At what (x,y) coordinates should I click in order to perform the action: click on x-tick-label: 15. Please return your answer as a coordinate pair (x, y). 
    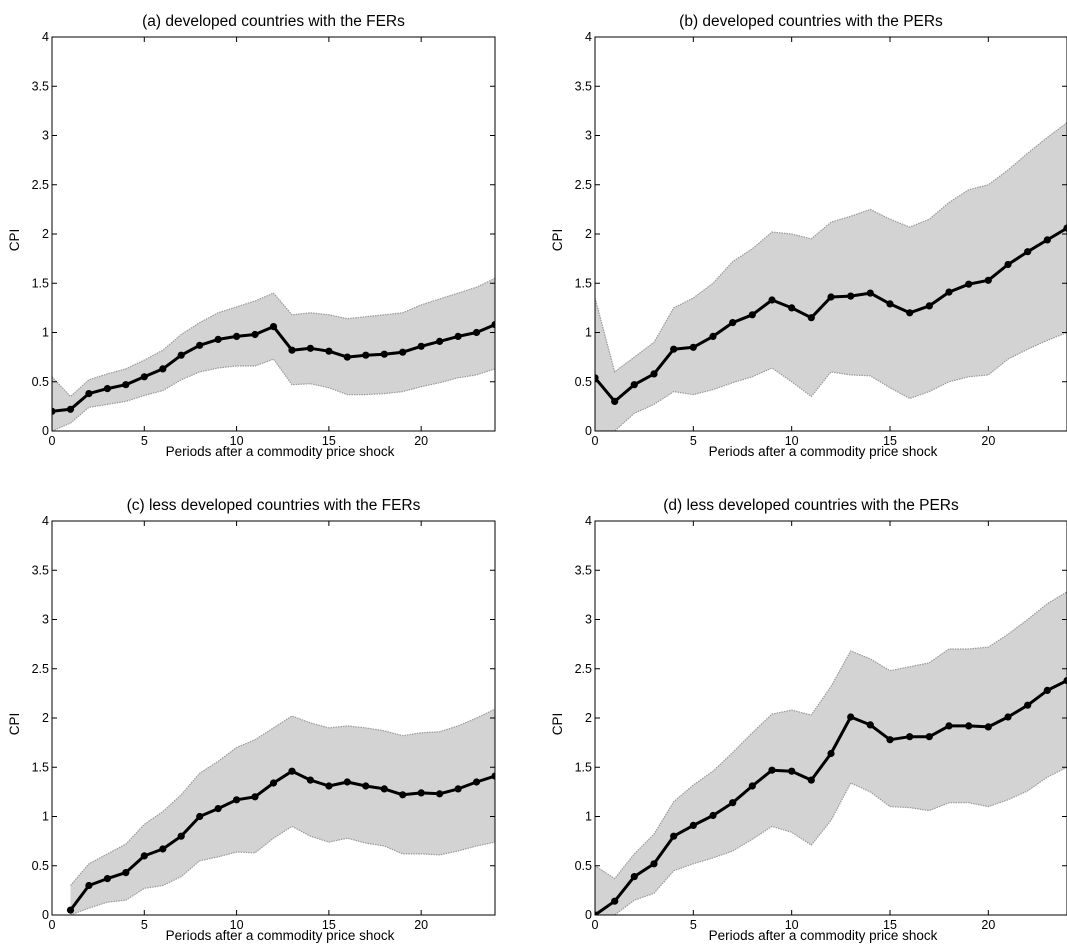
    Looking at the image, I should click on (890, 441).